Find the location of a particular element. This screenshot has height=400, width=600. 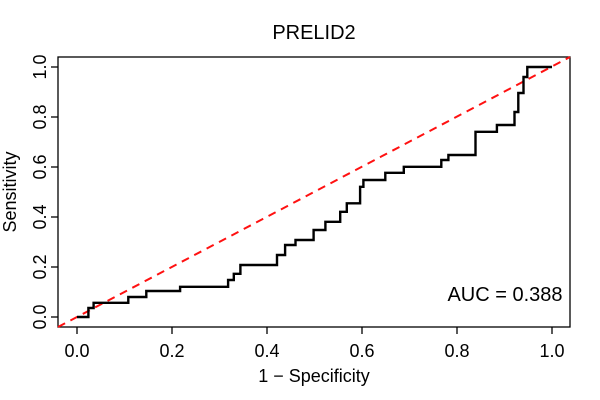

y-axis-ticks: 0.0 0.2 0.4 0.6 0.8 1.0 is located at coordinates (44, 192).